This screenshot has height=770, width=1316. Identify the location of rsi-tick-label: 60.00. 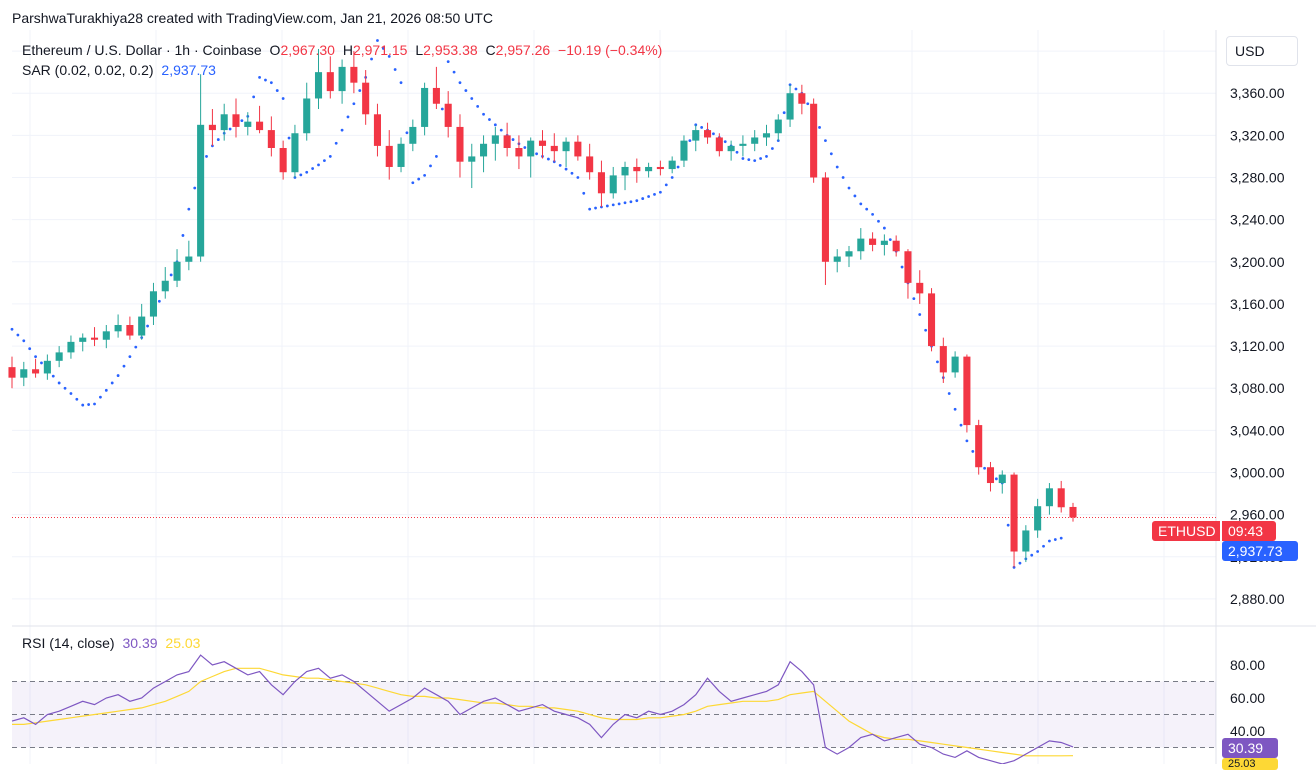
(1247, 698).